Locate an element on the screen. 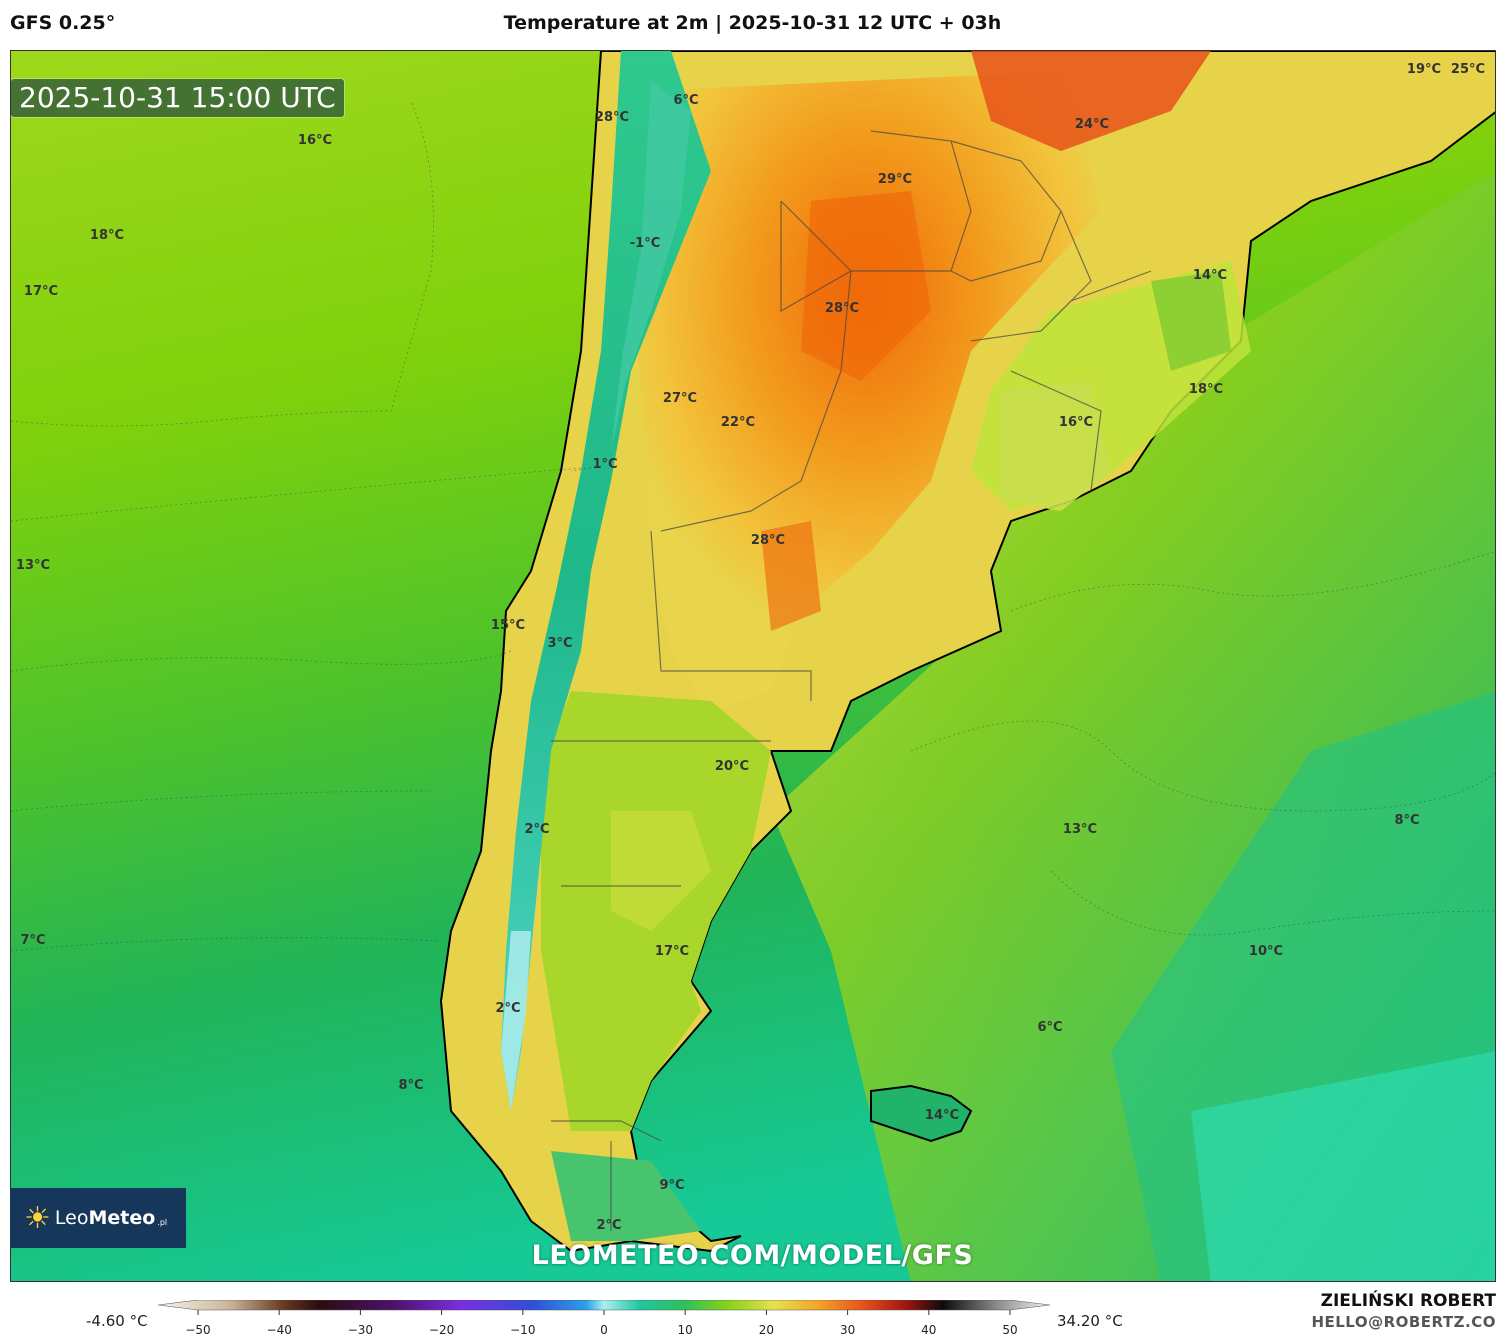  temperature-label: 19°C is located at coordinates (1424, 69).